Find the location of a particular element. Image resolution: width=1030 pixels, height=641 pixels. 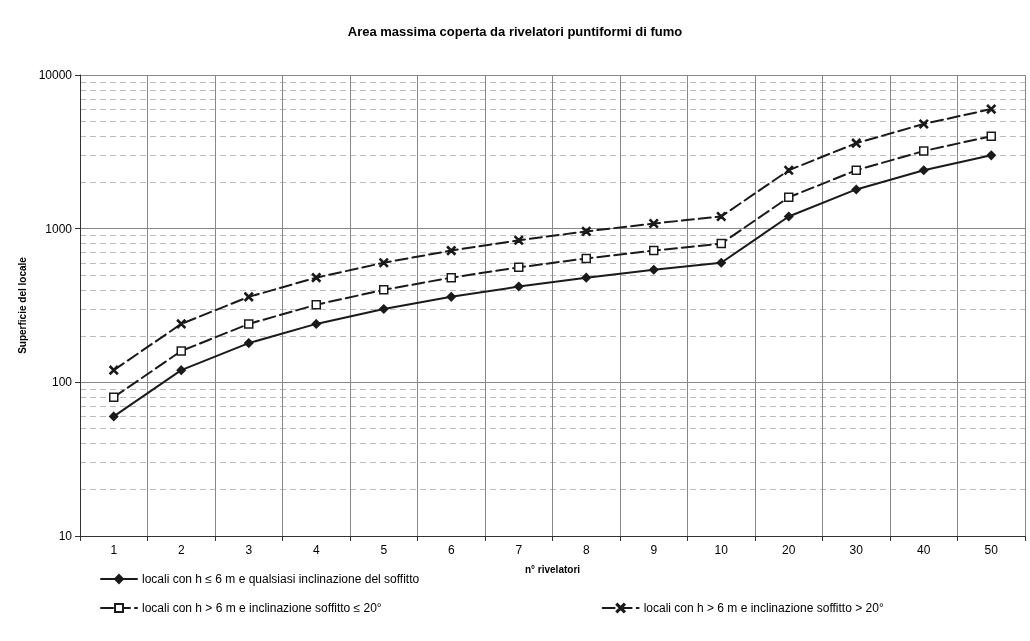

y-axis-title: Superficie del locale is located at coordinates (23, 305).